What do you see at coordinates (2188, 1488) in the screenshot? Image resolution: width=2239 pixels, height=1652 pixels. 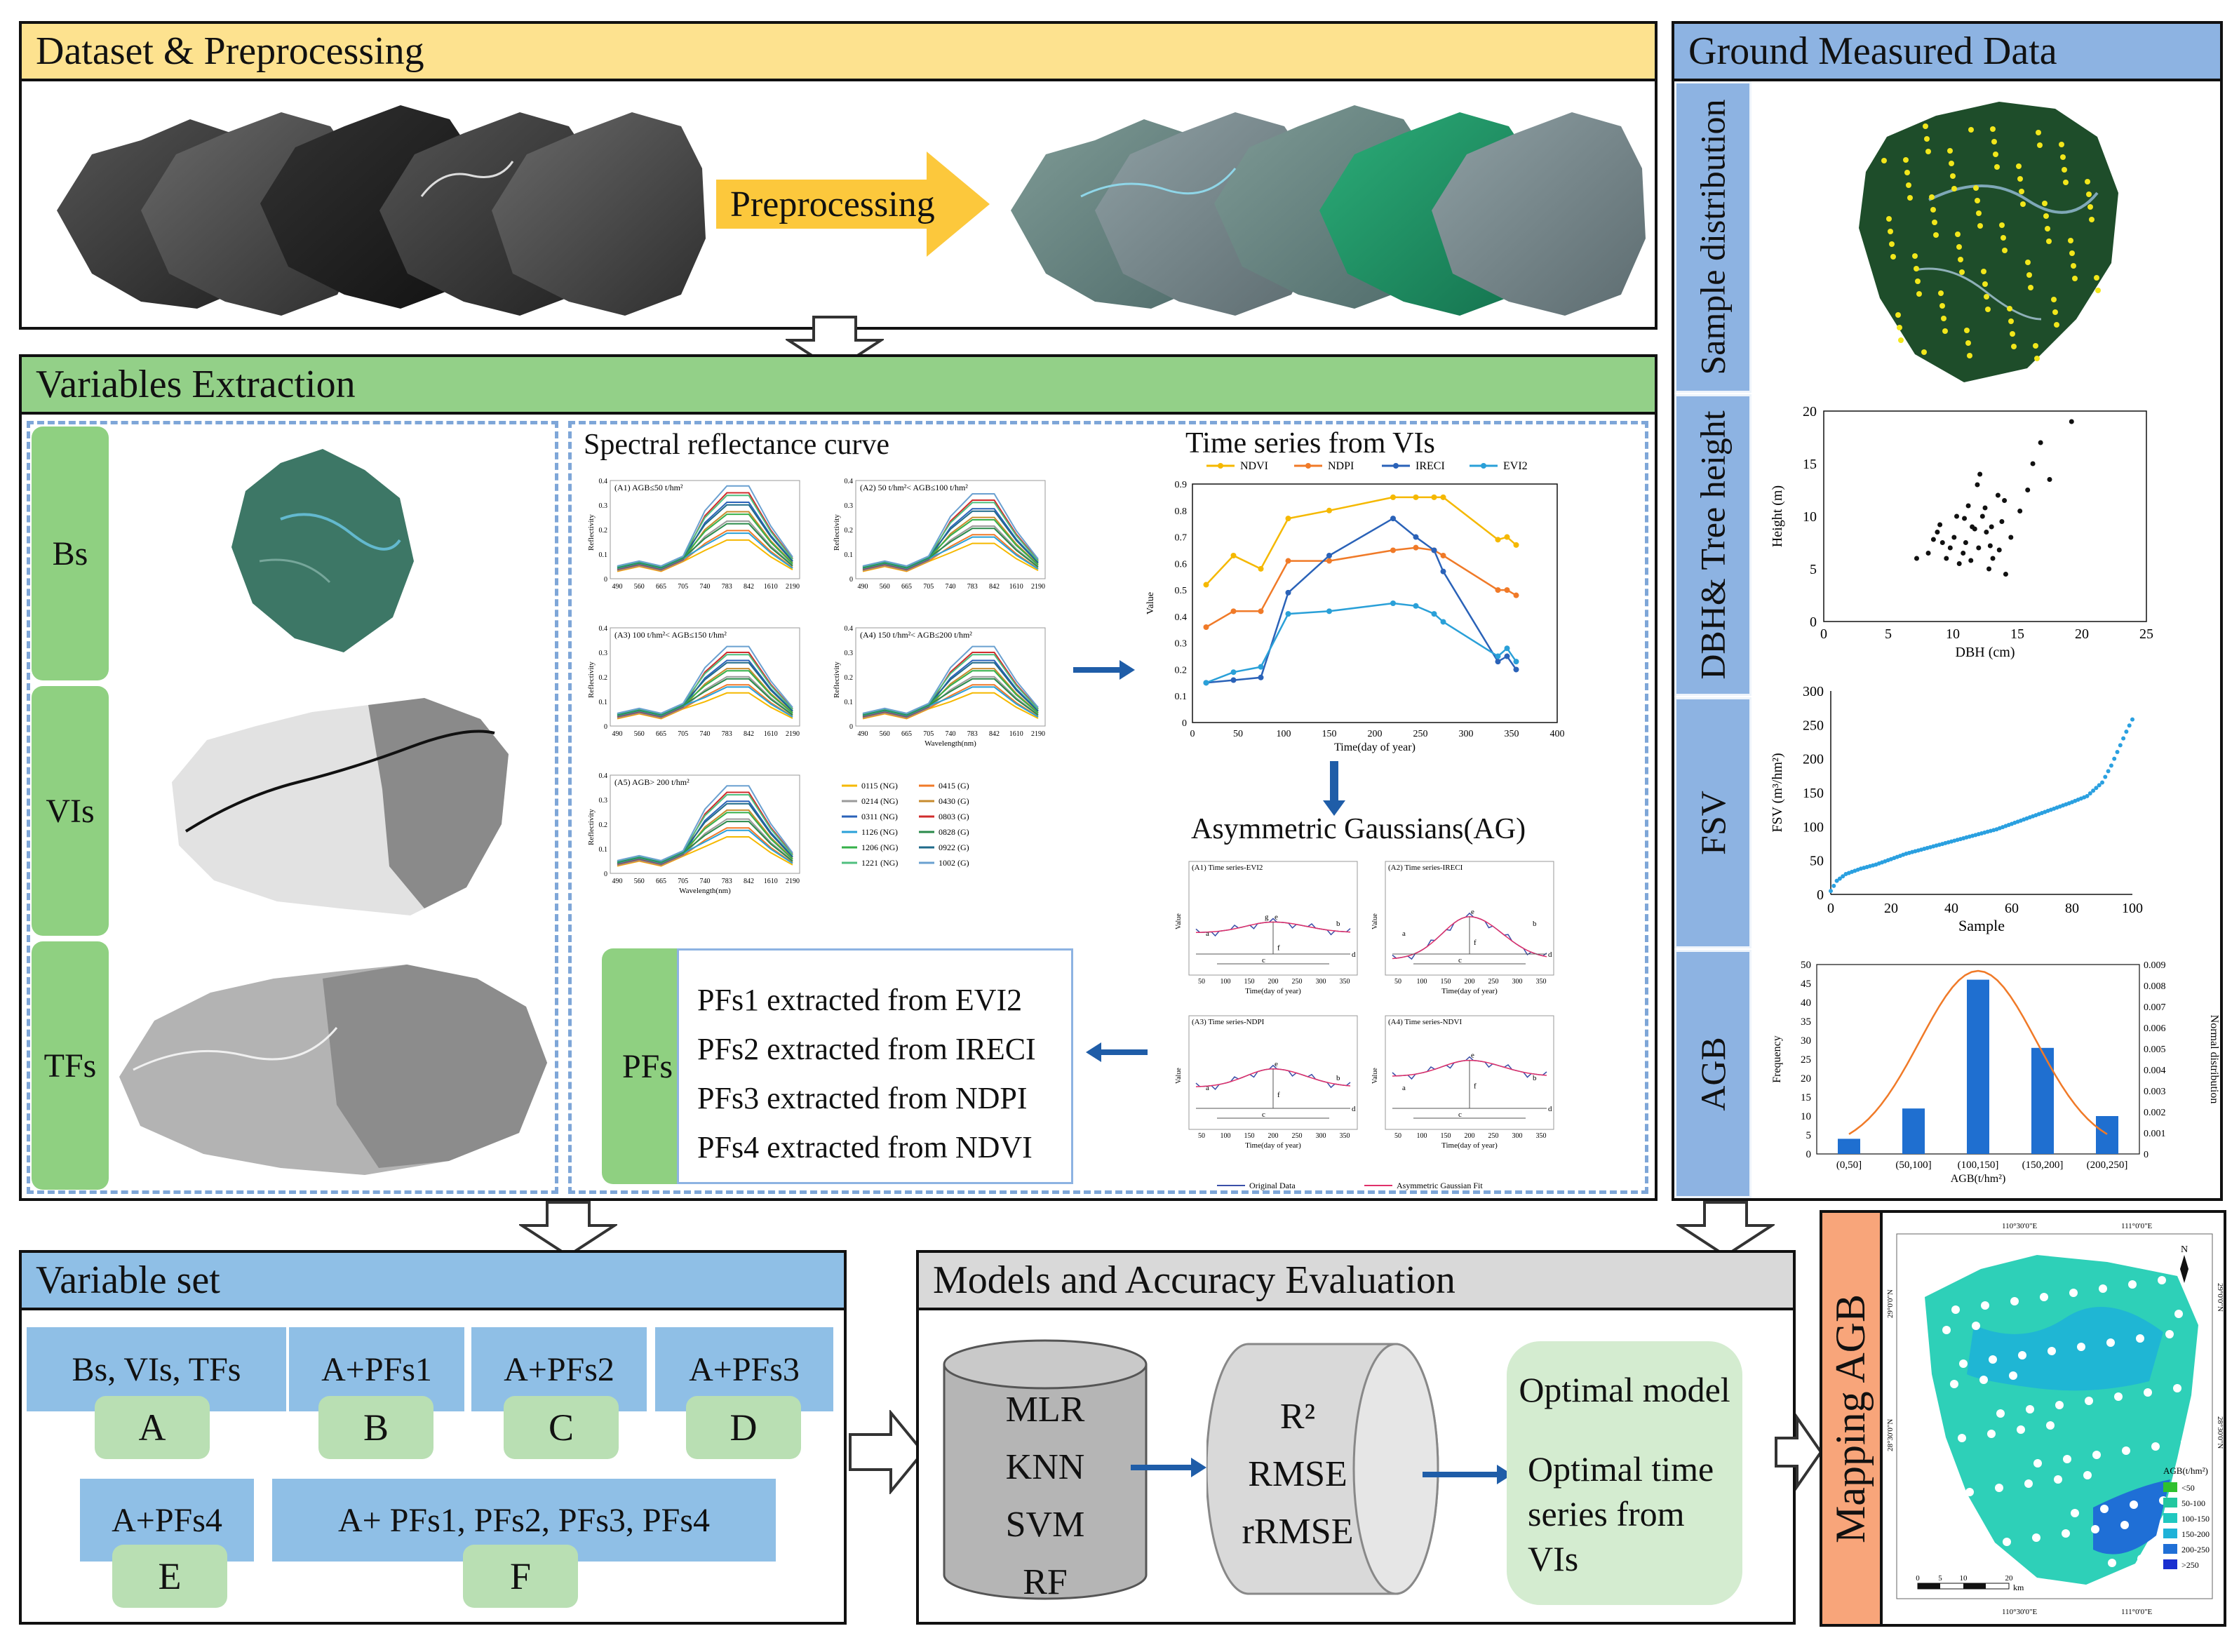 I see `map-legend-label: <50` at bounding box center [2188, 1488].